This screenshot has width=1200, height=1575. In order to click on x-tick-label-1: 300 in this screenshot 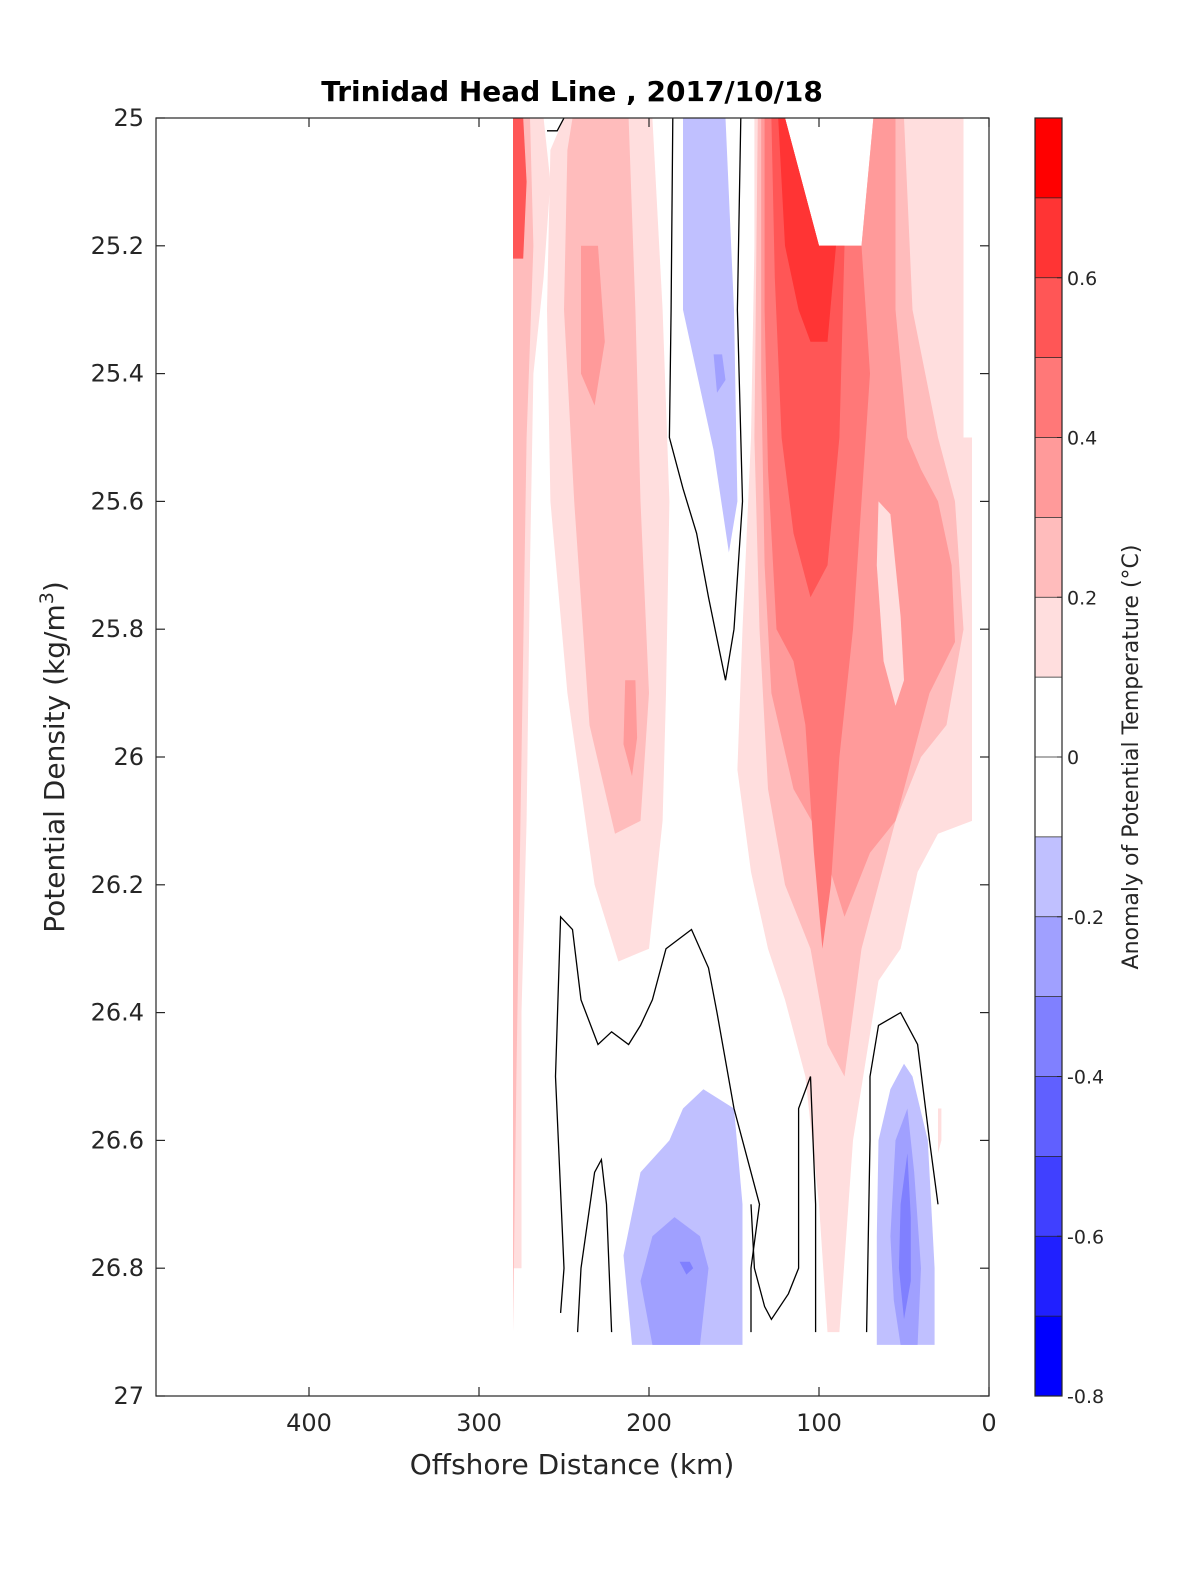, I will do `click(479, 1423)`.